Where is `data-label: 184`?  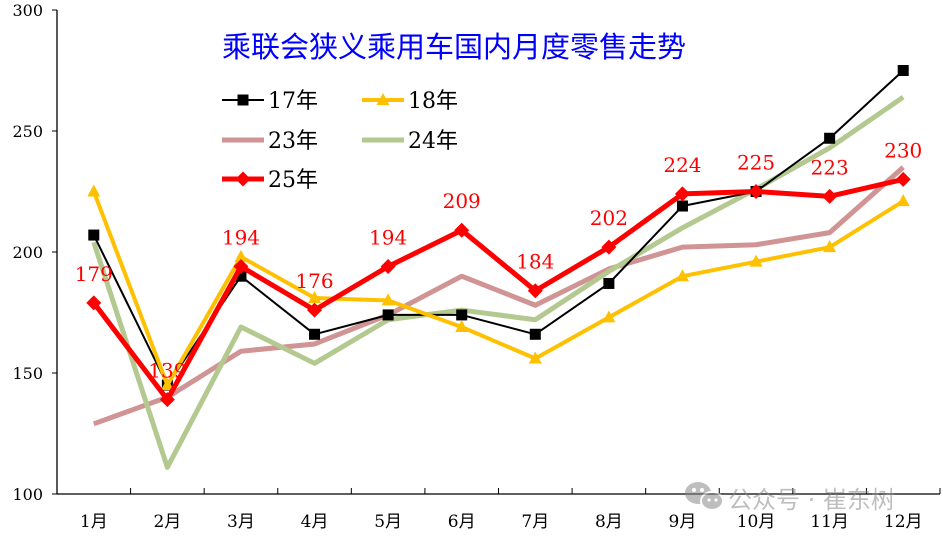
data-label: 184 is located at coordinates (535, 262).